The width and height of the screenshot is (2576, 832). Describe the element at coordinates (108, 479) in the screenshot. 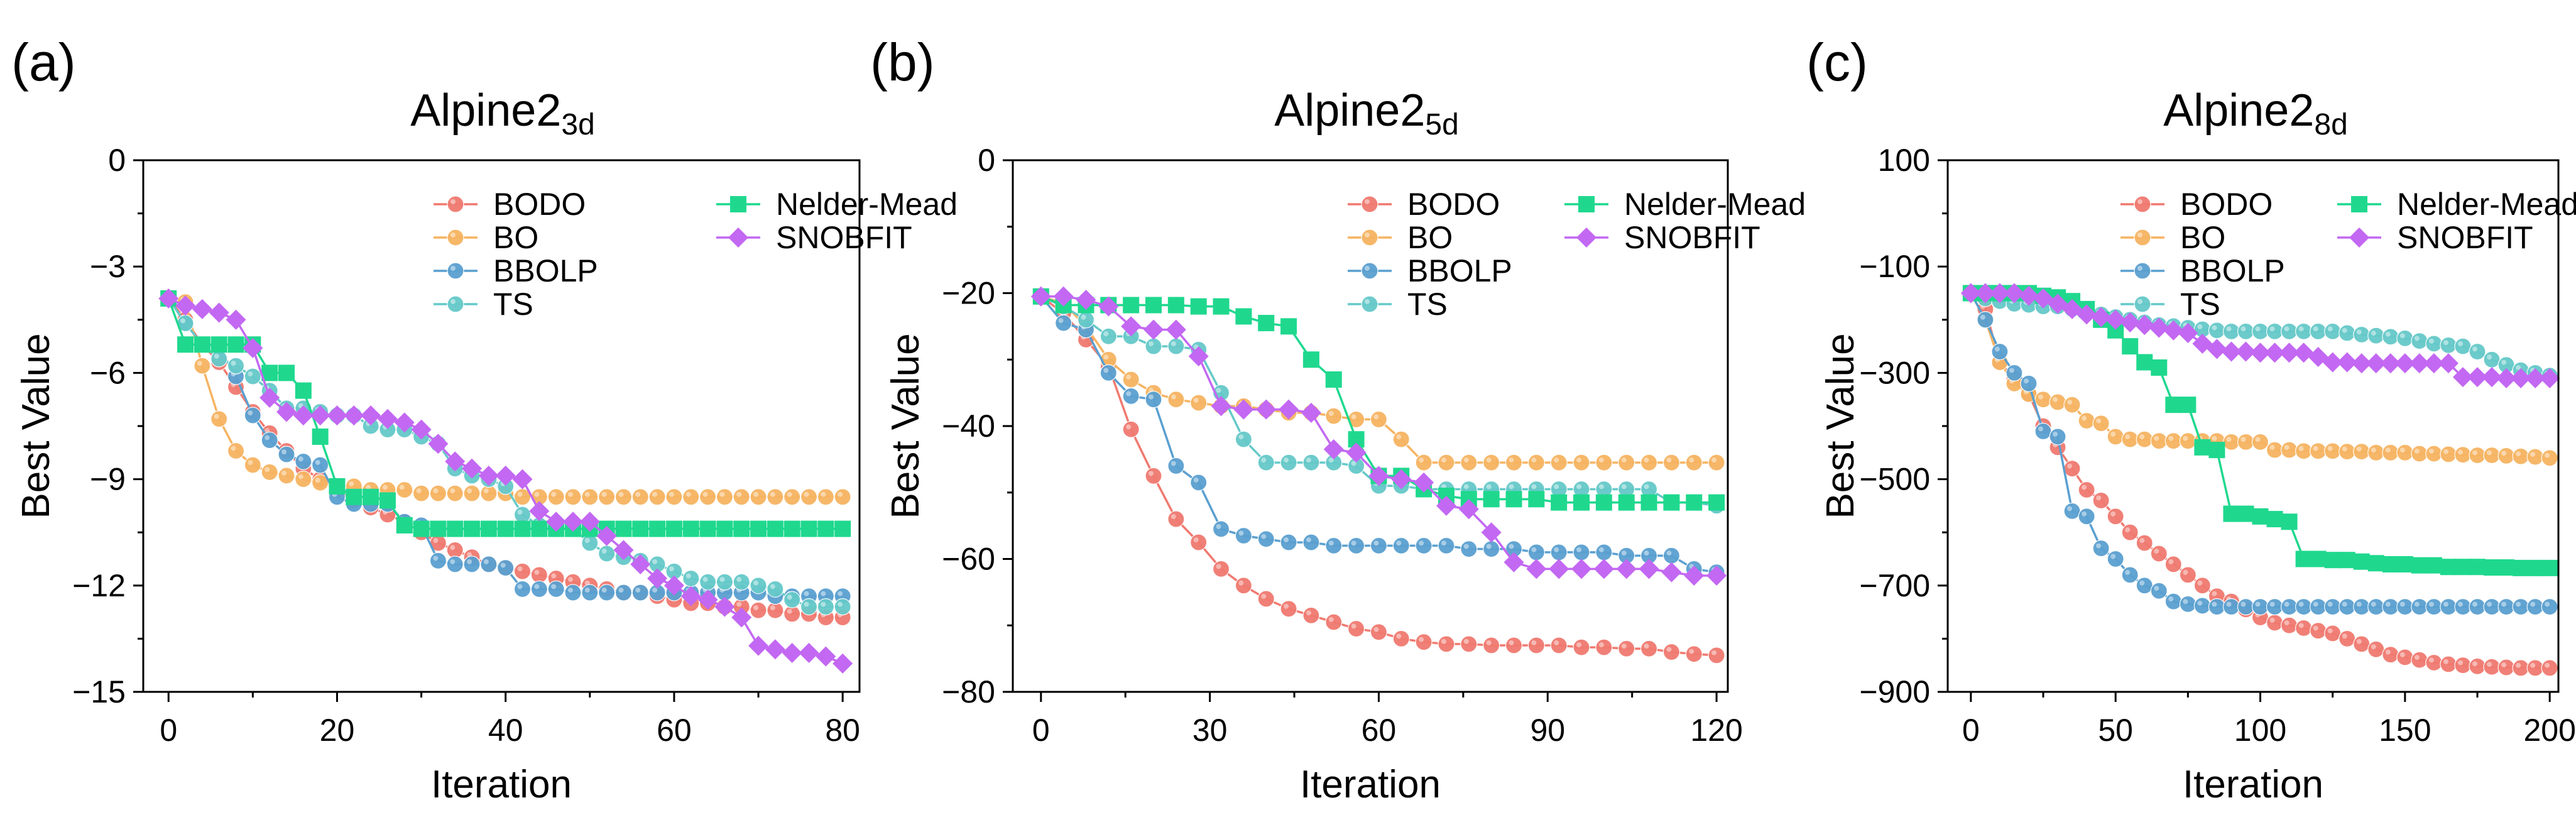

I see `y-tick-label: −9` at that location.